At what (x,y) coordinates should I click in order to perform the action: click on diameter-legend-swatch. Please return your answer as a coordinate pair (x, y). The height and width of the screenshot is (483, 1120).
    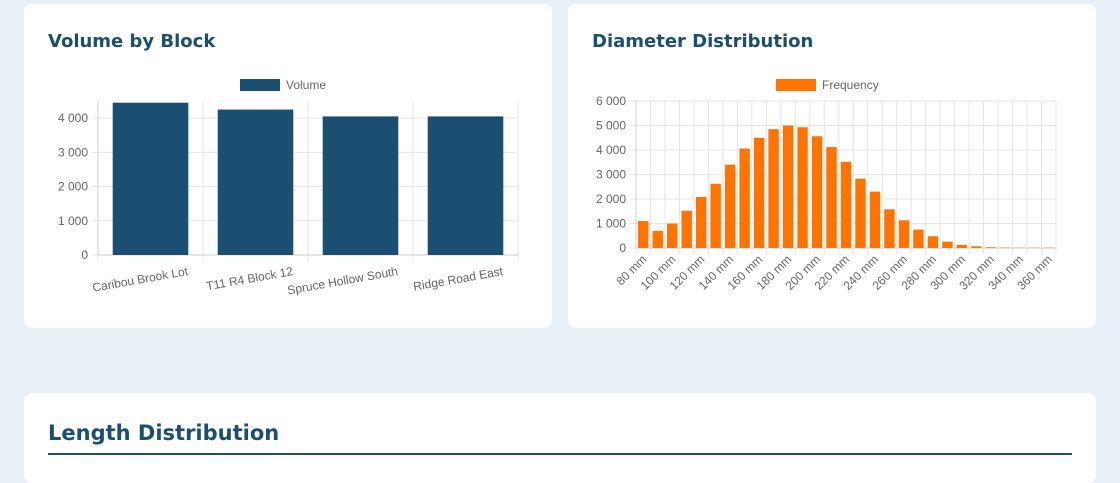
    Looking at the image, I should click on (796, 85).